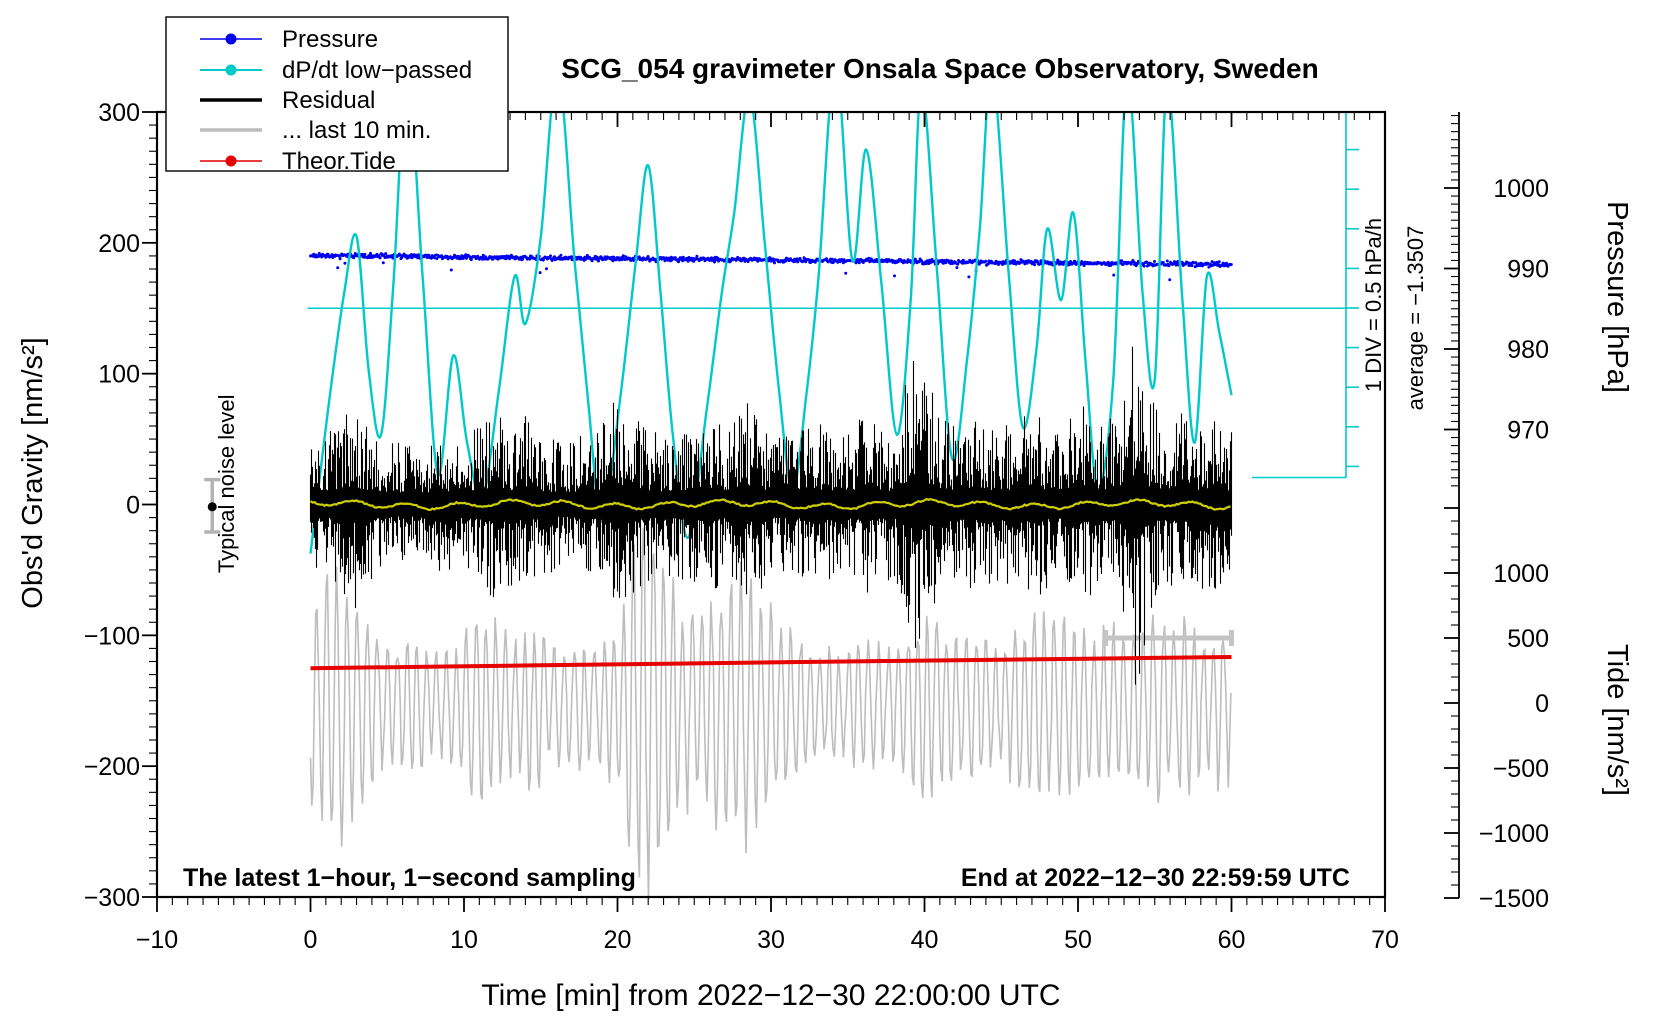 This screenshot has height=1020, width=1660. What do you see at coordinates (1168, 637) in the screenshot?
I see `last10min-indicator-bar` at bounding box center [1168, 637].